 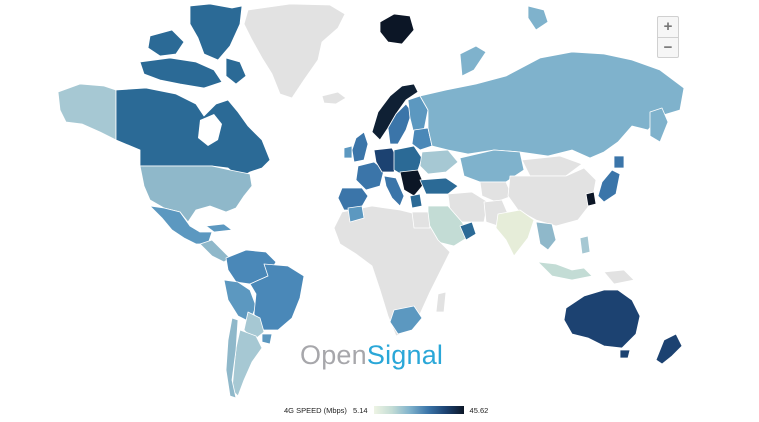 I want to click on region-central-america, so click(x=215, y=251).